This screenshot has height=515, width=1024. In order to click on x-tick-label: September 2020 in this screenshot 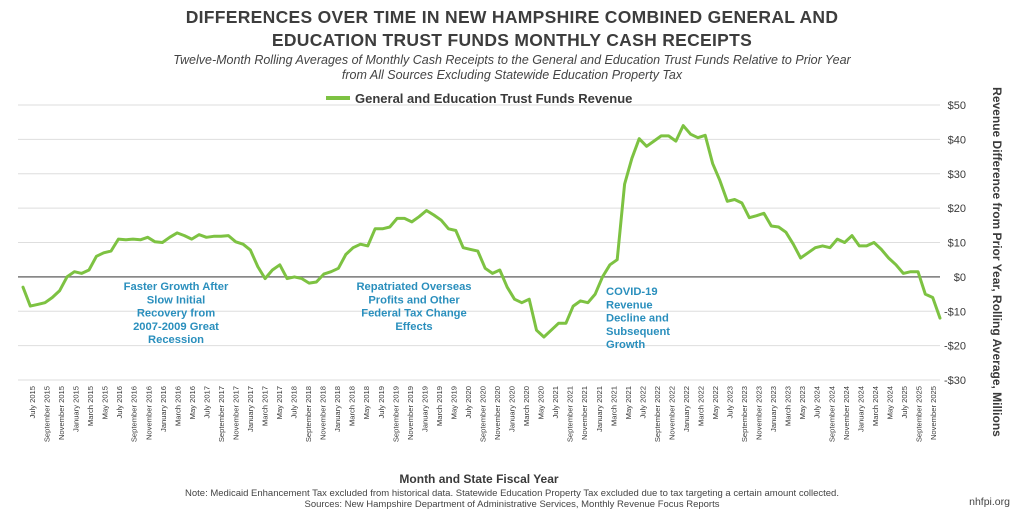, I will do `click(483, 414)`.